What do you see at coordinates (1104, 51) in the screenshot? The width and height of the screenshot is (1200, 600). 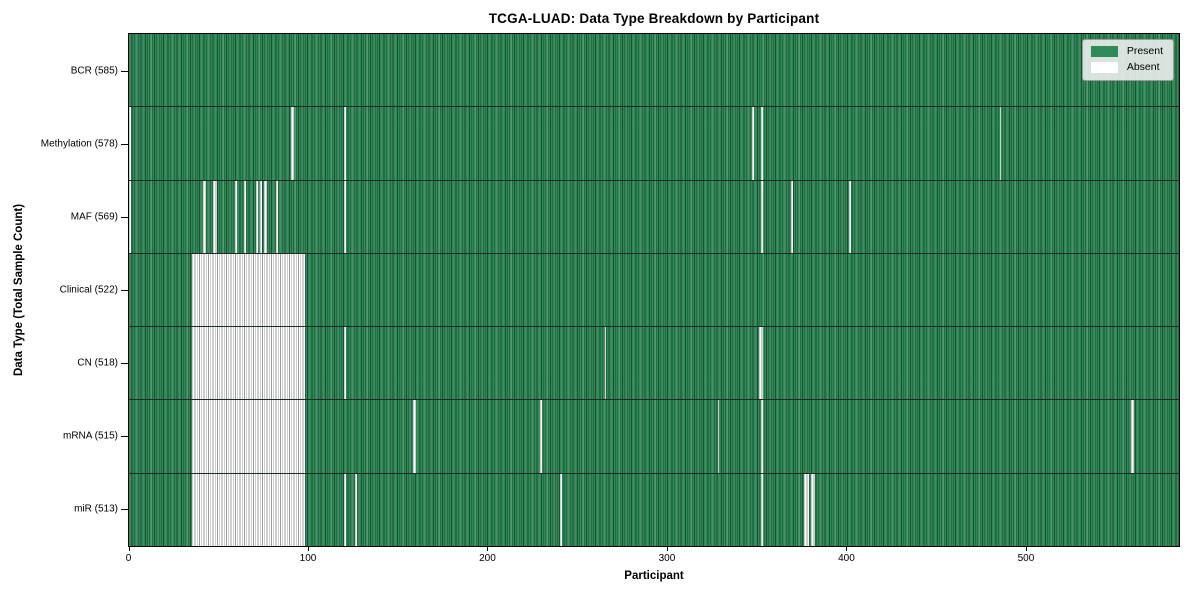 I see `legend-swatch-present-icon` at bounding box center [1104, 51].